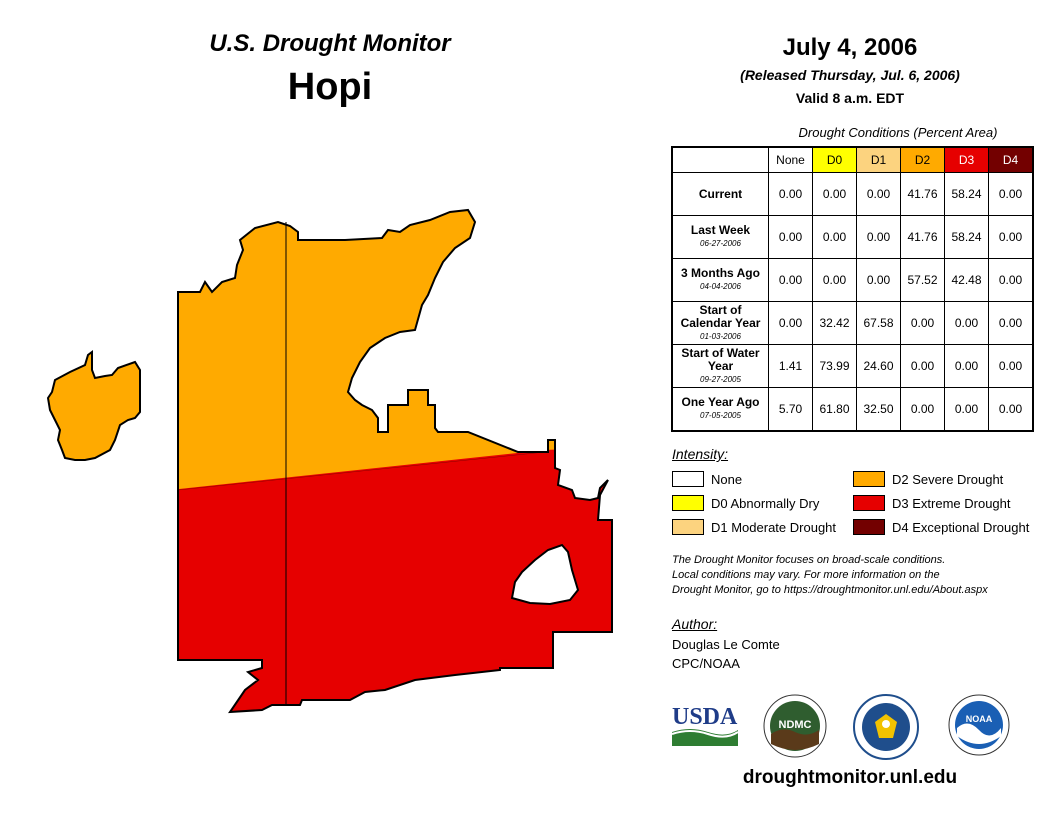  What do you see at coordinates (720, 160) in the screenshot?
I see `table-corner` at bounding box center [720, 160].